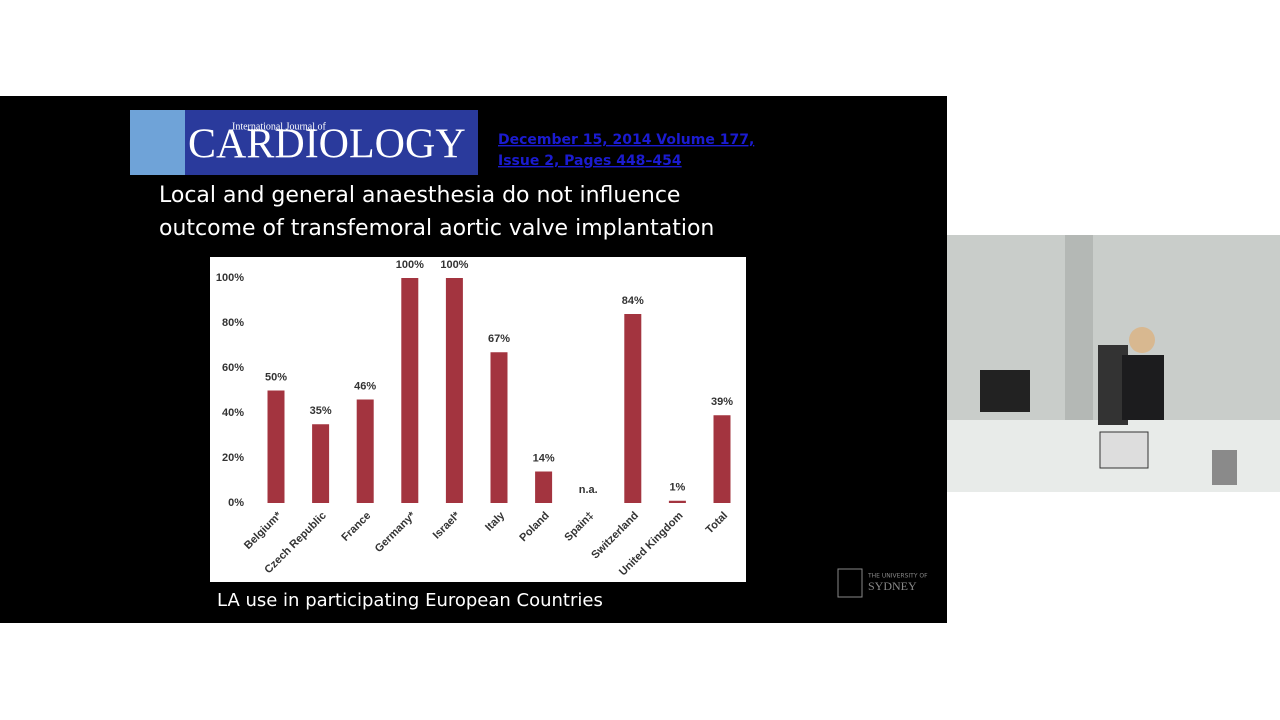 Image resolution: width=1280 pixels, height=720 pixels. Describe the element at coordinates (626, 140) in the screenshot. I see `citation-link: December 15, 2014 Volume 177,` at that location.